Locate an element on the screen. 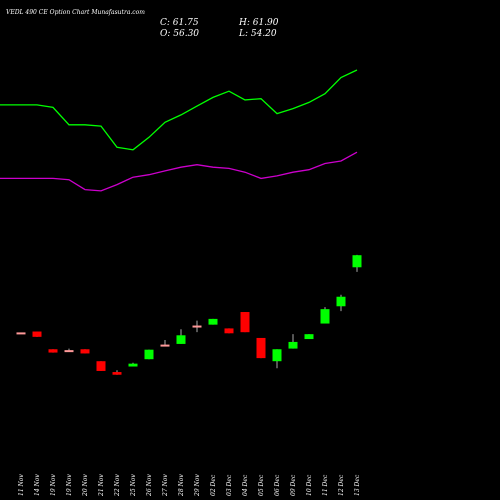 The width and height of the screenshot is (500, 500). x-tick-label: 12 Dec is located at coordinates (341, 485).